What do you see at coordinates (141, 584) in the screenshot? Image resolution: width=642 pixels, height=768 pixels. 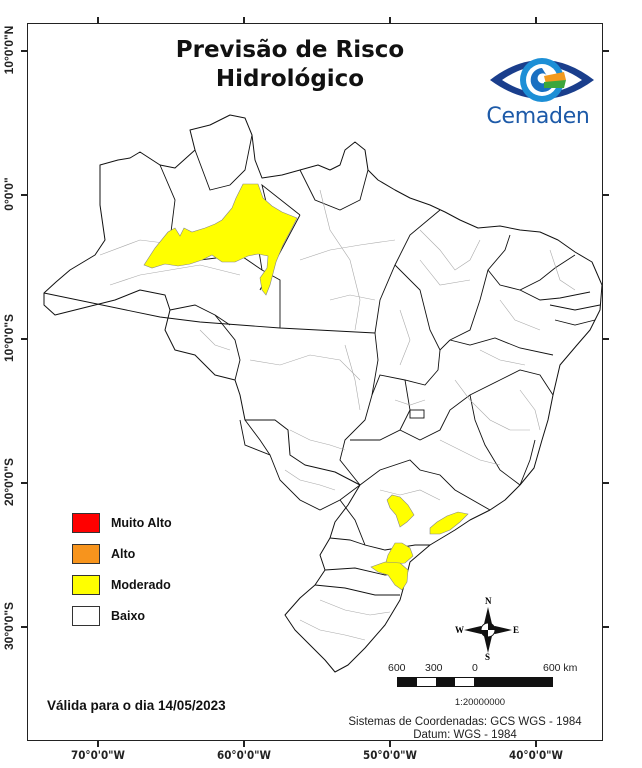 I see `legend-label: Moderado` at bounding box center [141, 584].